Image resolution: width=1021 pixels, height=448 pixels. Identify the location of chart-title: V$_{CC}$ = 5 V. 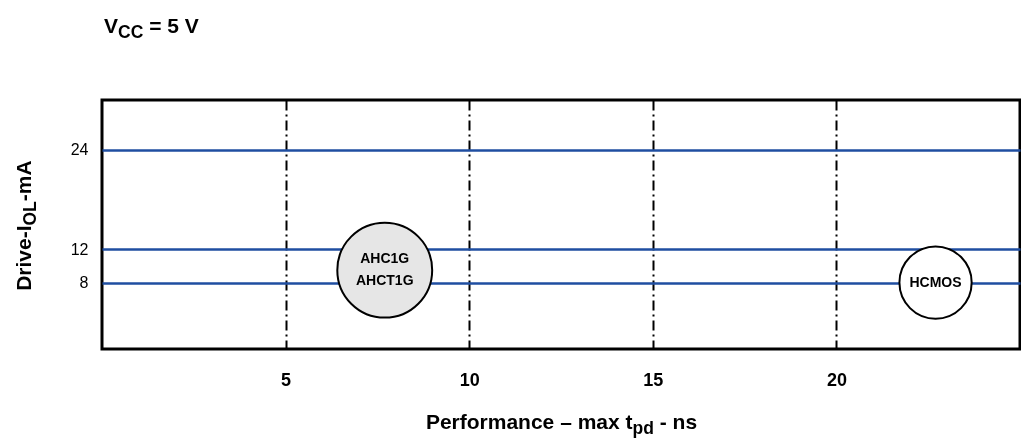
(151, 29).